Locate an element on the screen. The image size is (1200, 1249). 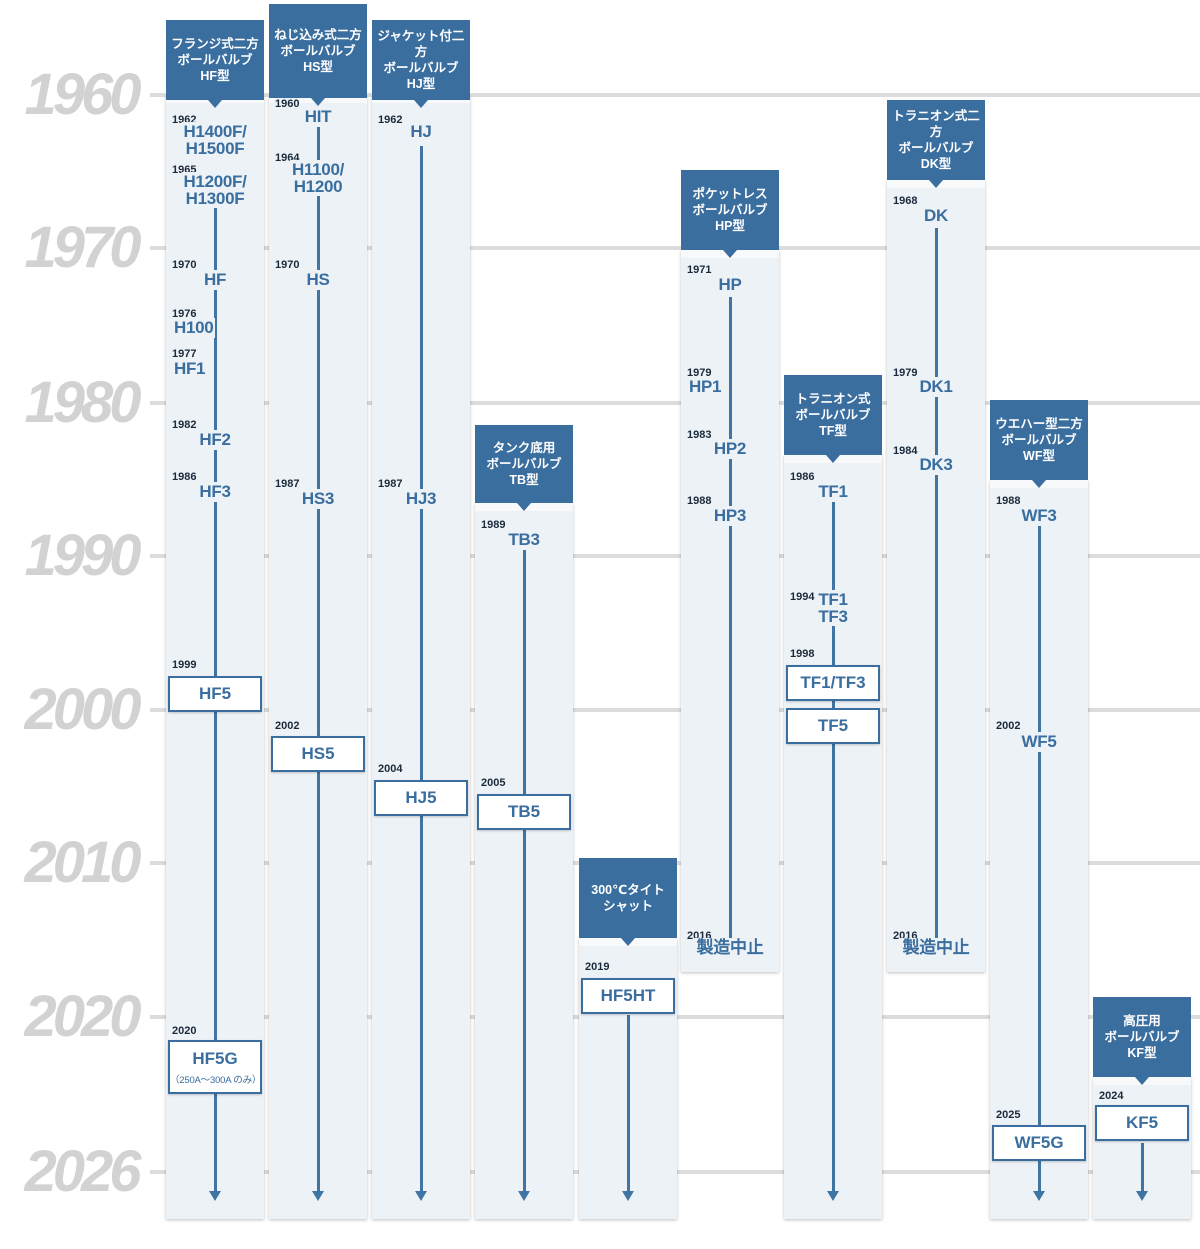
model-name: TF5 is located at coordinates (833, 725).